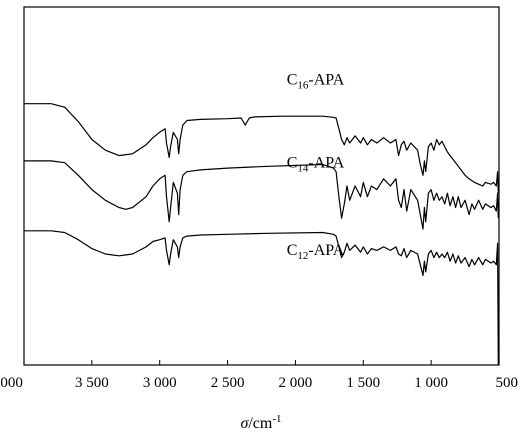  I want to click on x-tick-label: 1 000, so click(431, 383).